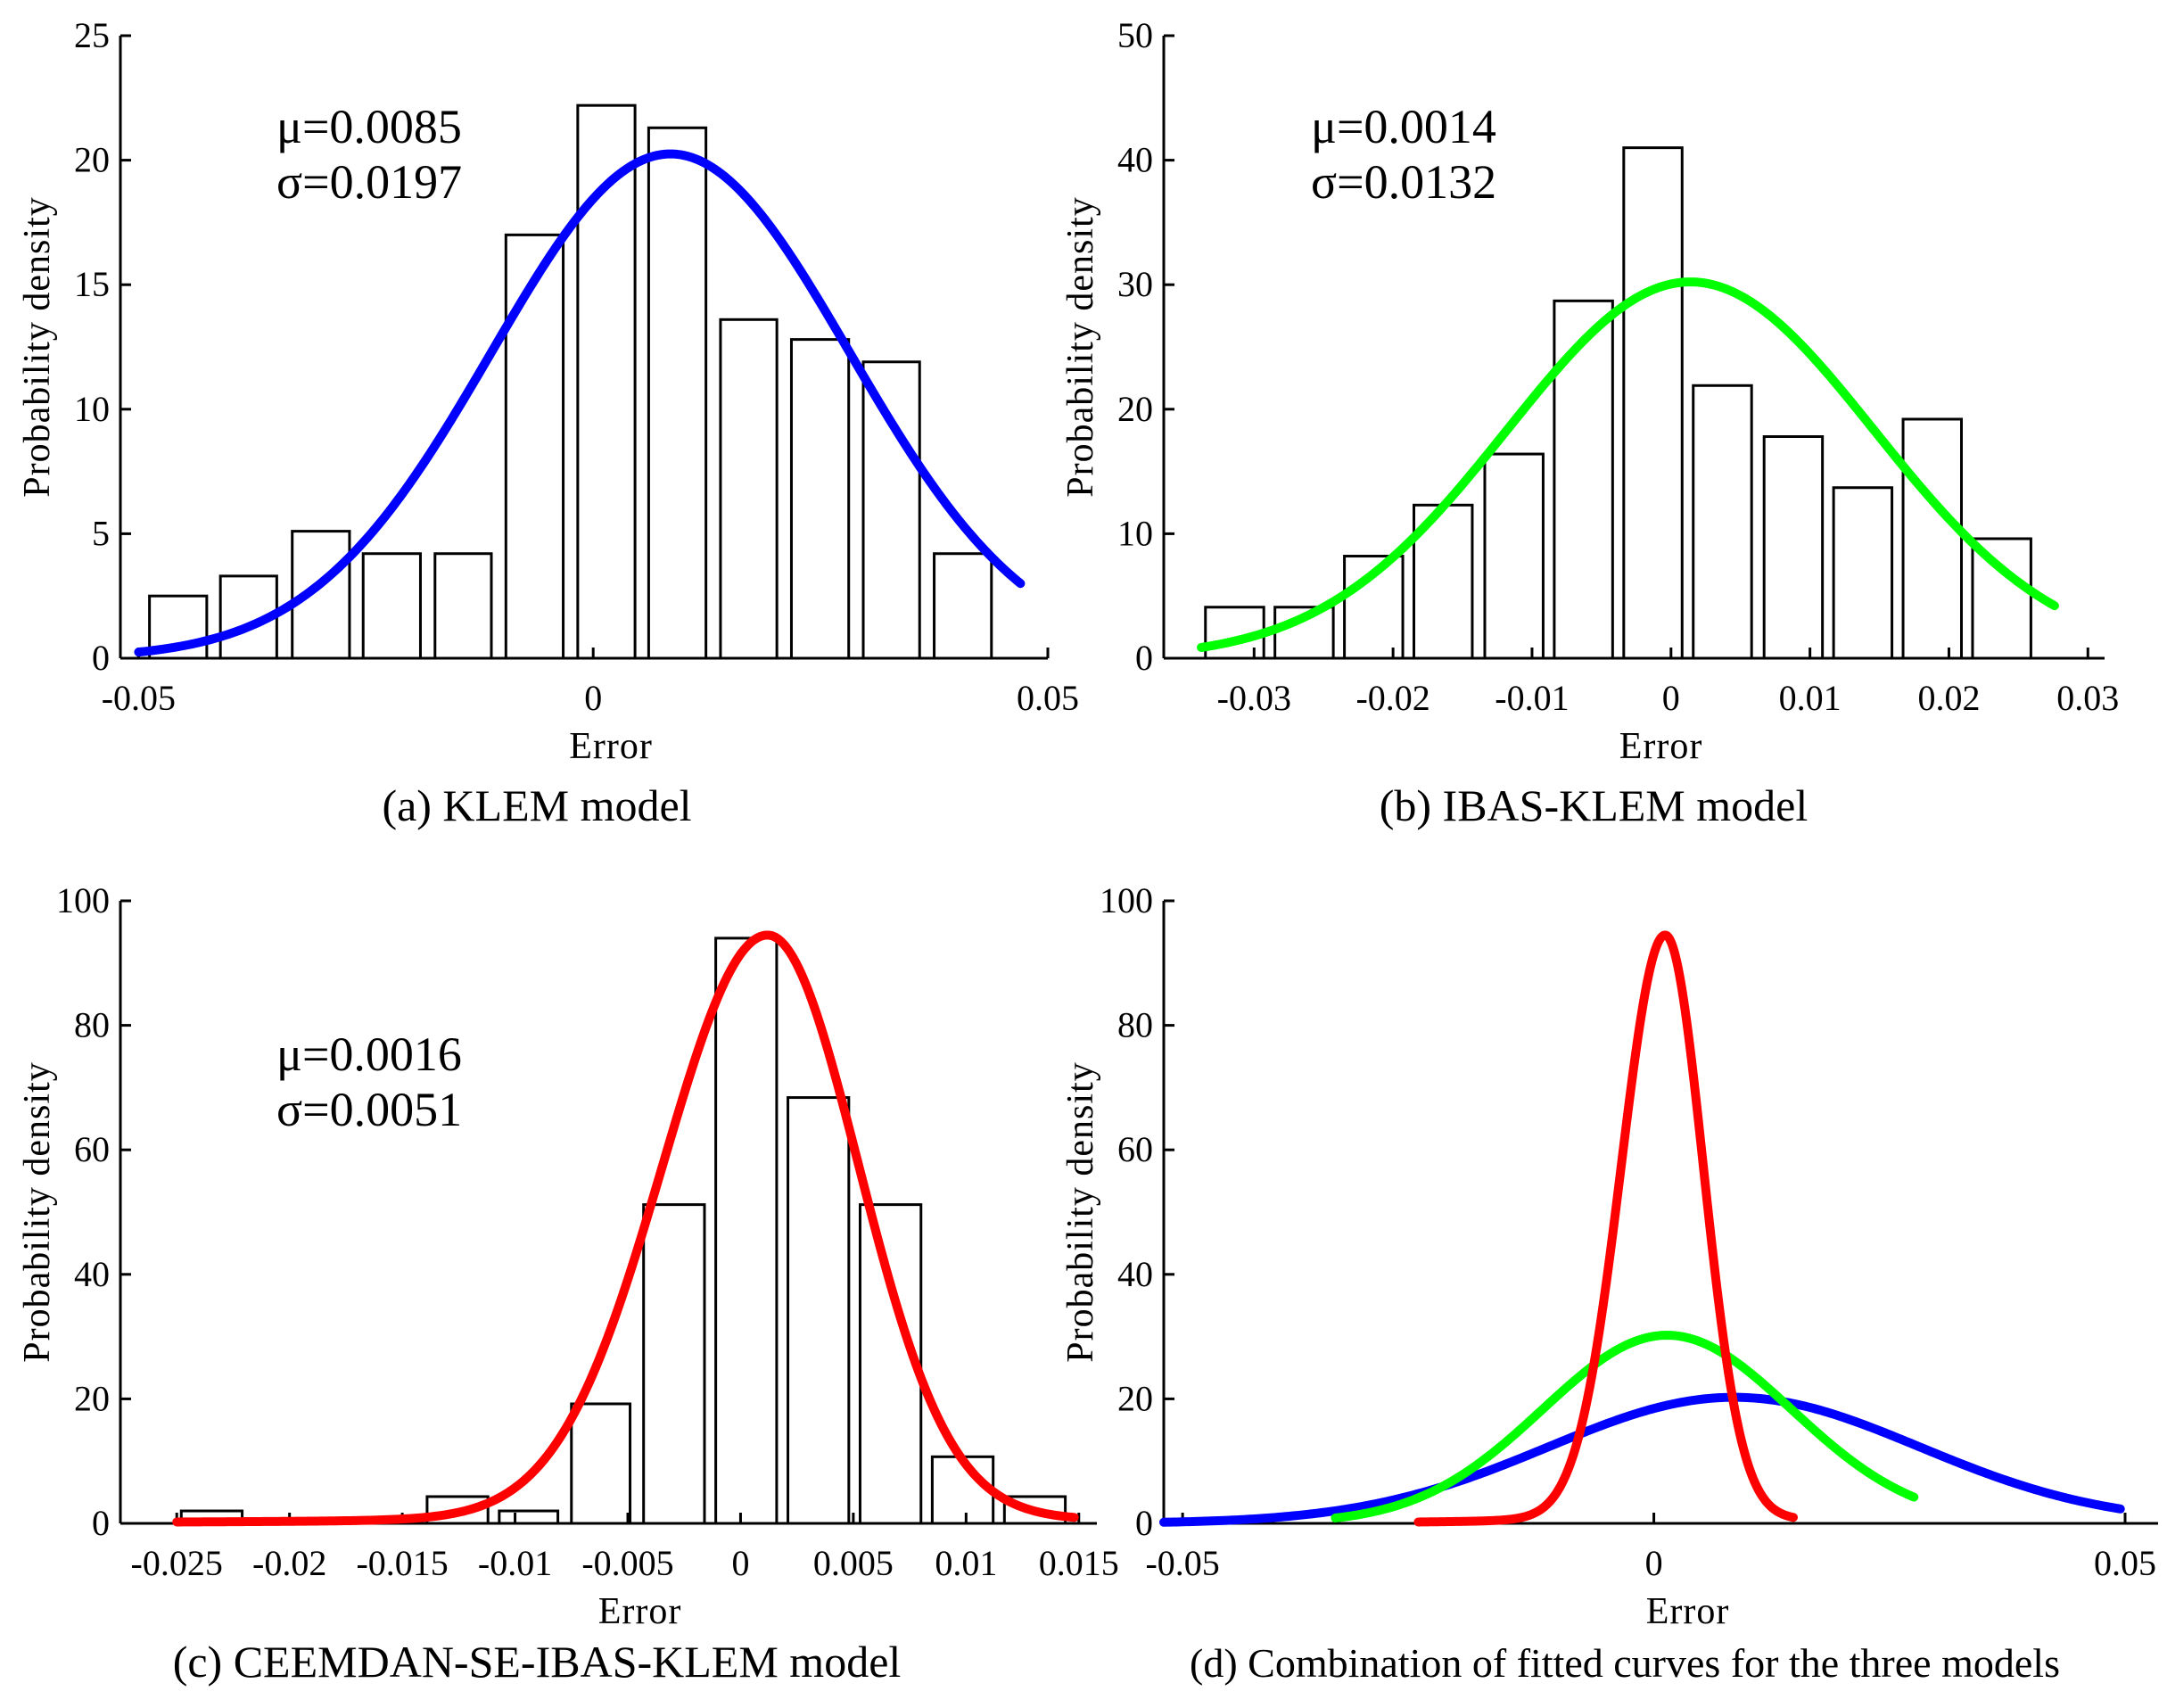 The height and width of the screenshot is (1708, 2167). What do you see at coordinates (1135, 35) in the screenshot?
I see `y-tick-label: 50` at bounding box center [1135, 35].